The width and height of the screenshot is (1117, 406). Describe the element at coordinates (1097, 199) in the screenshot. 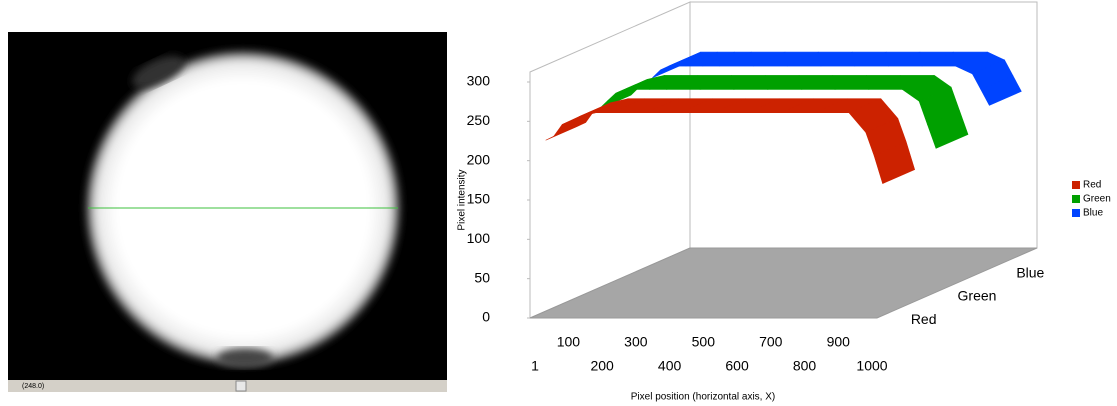

I see `legend-label: Green` at that location.